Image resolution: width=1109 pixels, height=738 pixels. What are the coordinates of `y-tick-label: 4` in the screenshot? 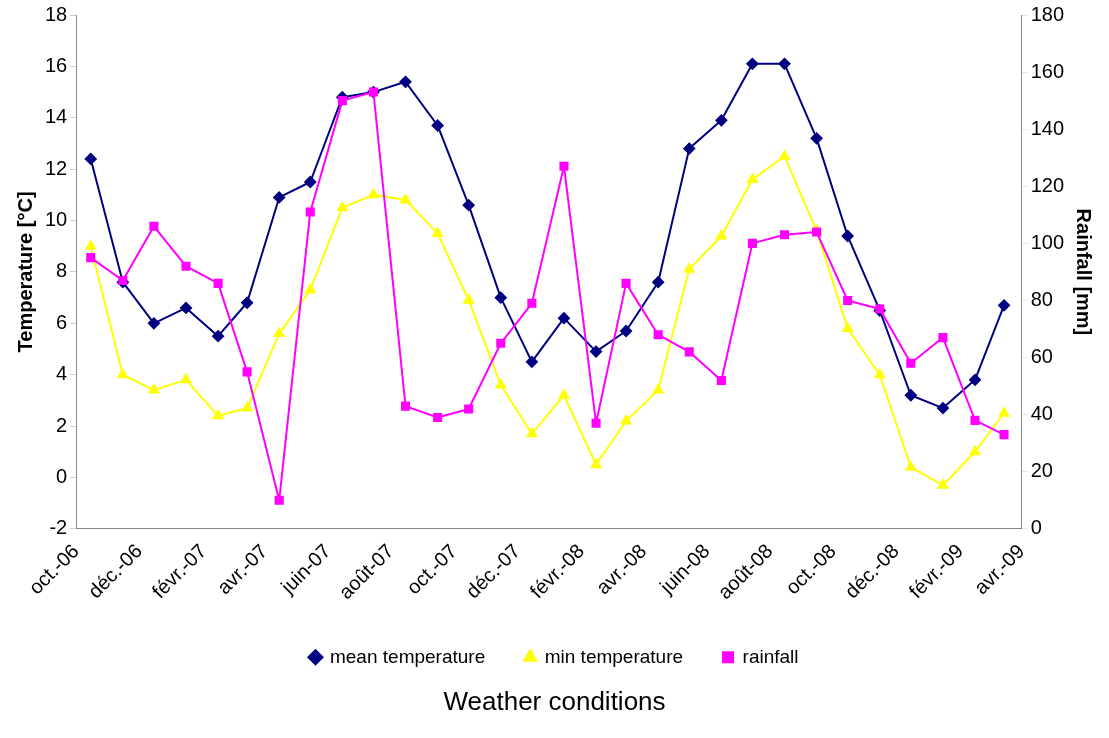 It's located at (62, 373).